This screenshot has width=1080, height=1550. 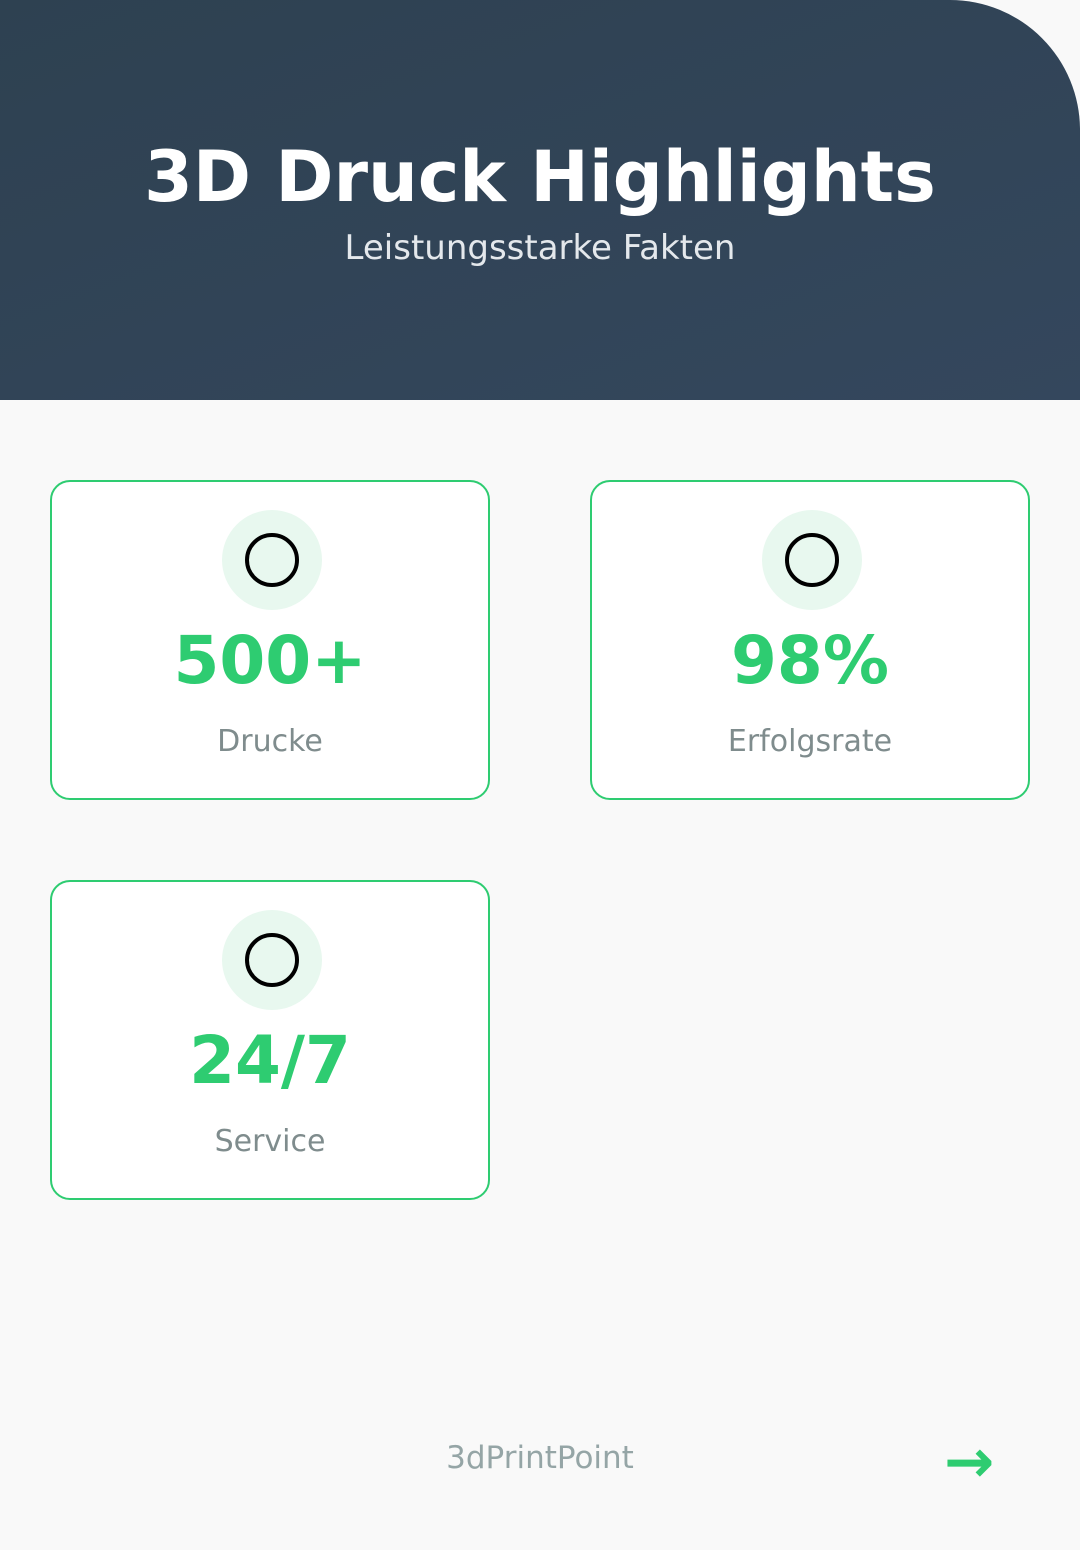 What do you see at coordinates (270, 1141) in the screenshot?
I see `stat-label: Service` at bounding box center [270, 1141].